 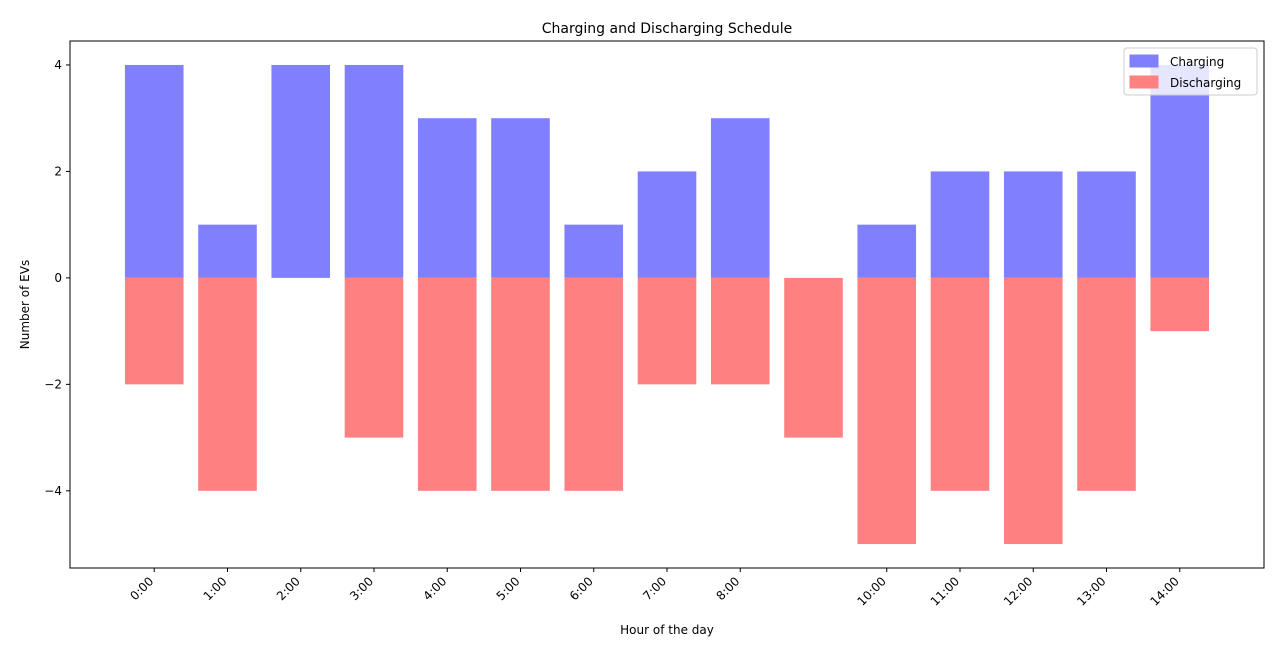 I want to click on y-tick-label: 0, so click(x=58, y=278).